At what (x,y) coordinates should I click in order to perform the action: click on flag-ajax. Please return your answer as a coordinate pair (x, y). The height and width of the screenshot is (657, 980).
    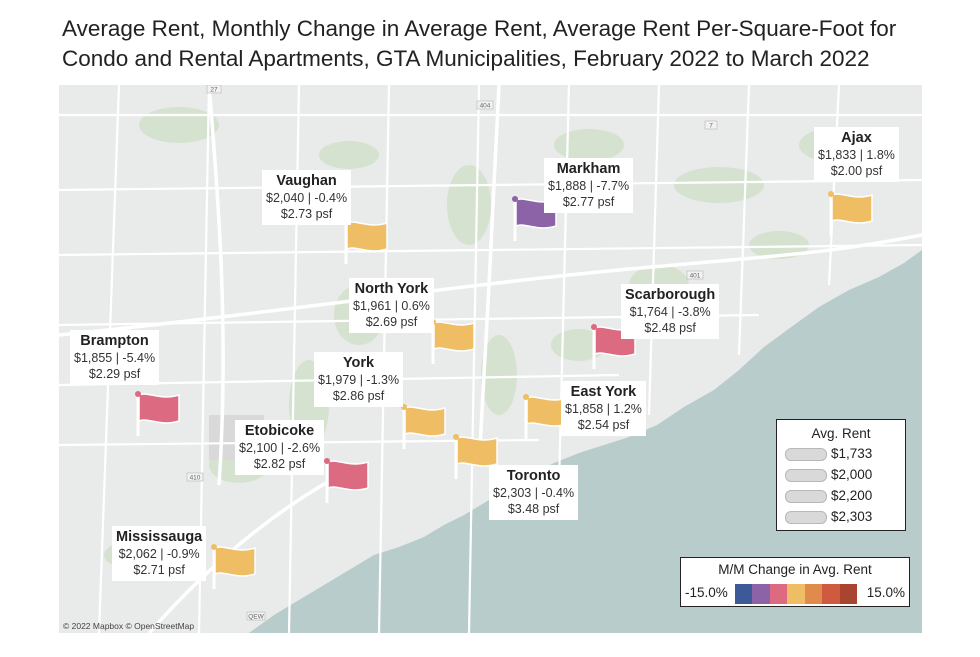
    Looking at the image, I should click on (852, 215).